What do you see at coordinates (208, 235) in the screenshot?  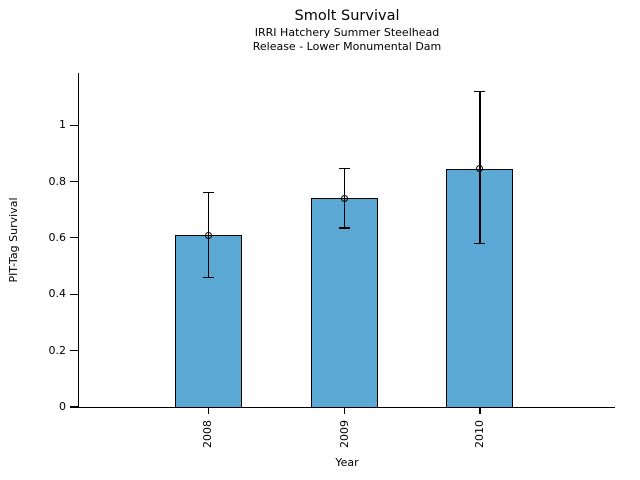 I see `point-marker-2008` at bounding box center [208, 235].